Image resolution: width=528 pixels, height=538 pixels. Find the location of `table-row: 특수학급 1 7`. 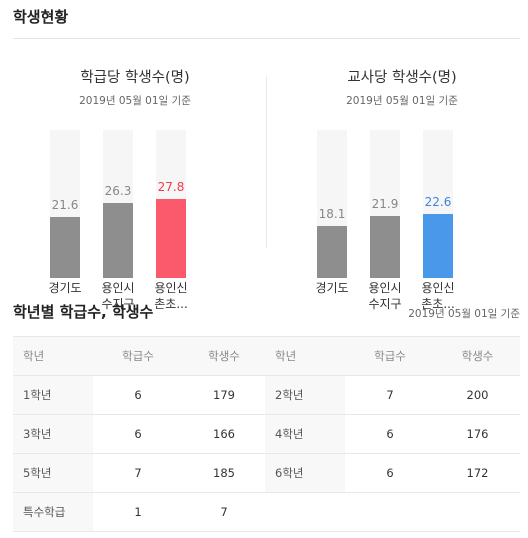

table-row: 특수학급 1 7 is located at coordinates (266, 512).